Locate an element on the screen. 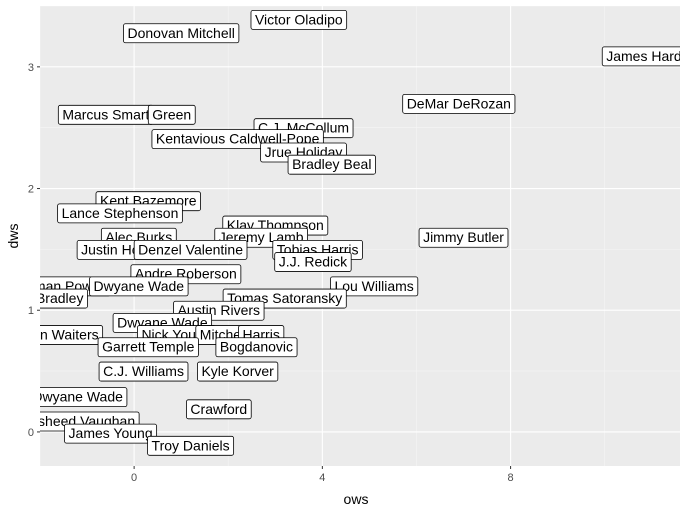  point-label: Lance Stephenson is located at coordinates (120, 213).